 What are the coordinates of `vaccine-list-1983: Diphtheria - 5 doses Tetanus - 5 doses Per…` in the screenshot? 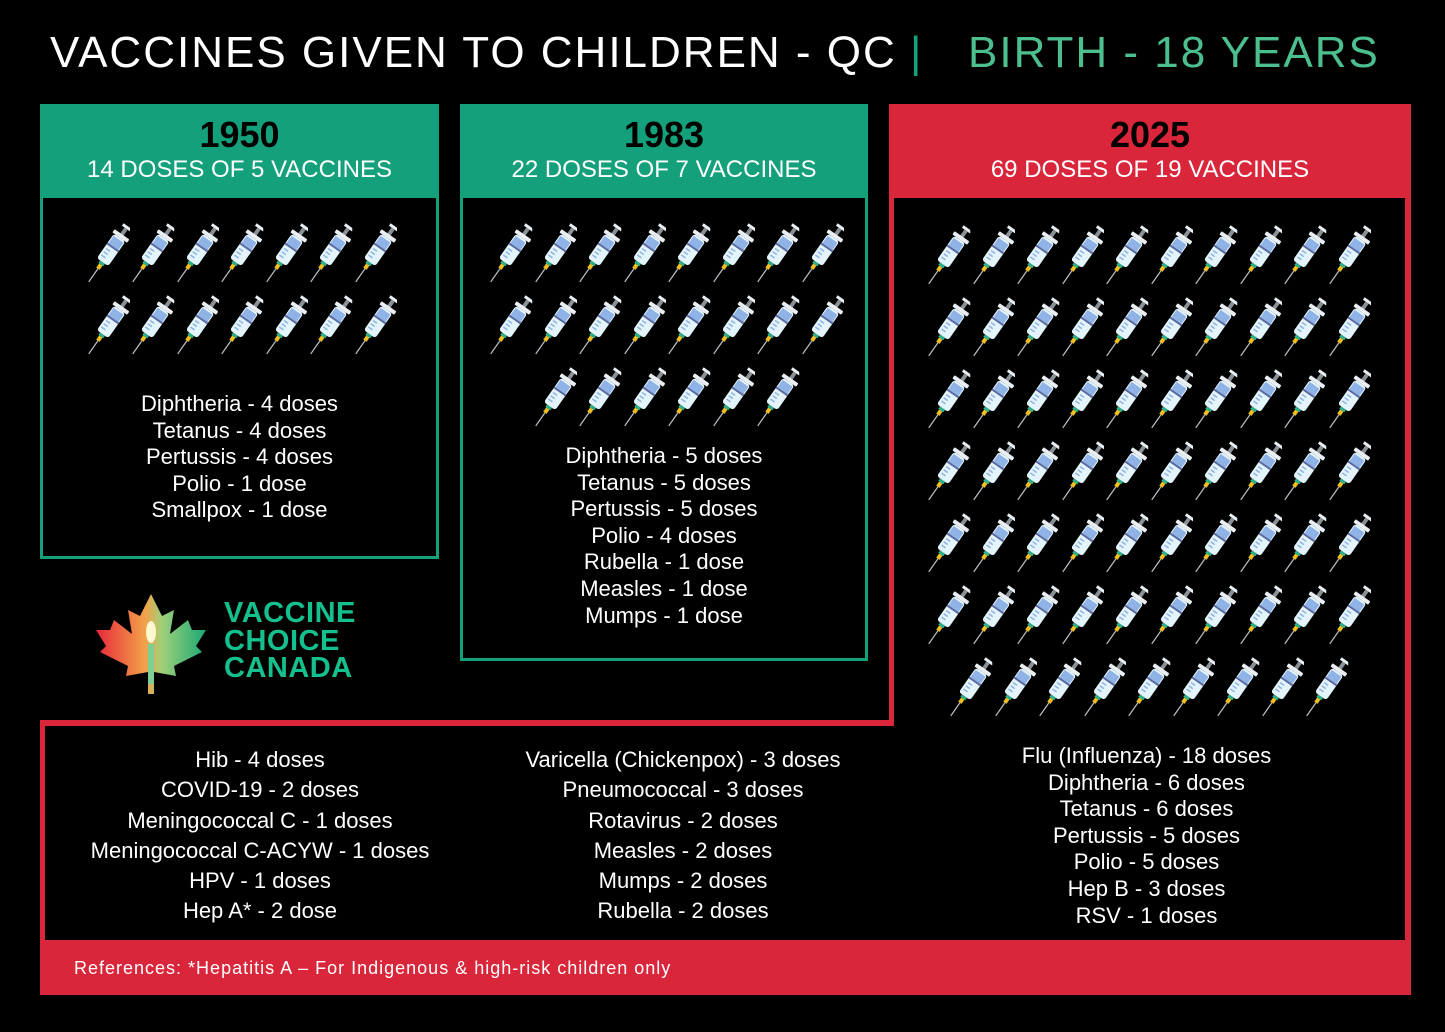 It's located at (664, 536).